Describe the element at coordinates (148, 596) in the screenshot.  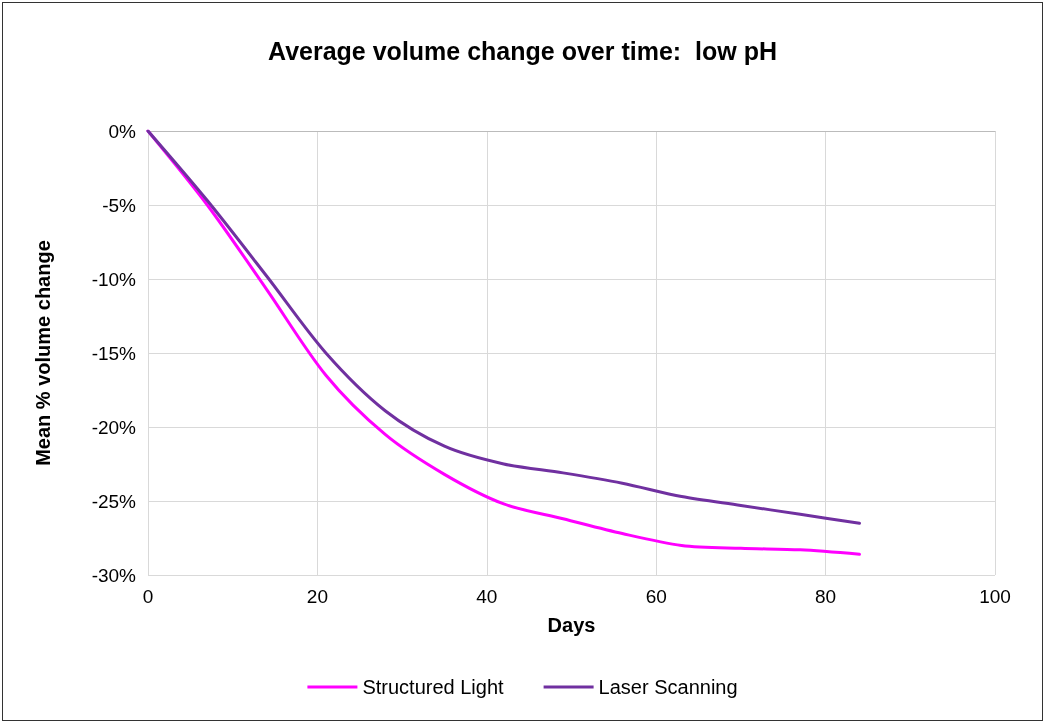
I see `x-tick-label: 0` at that location.